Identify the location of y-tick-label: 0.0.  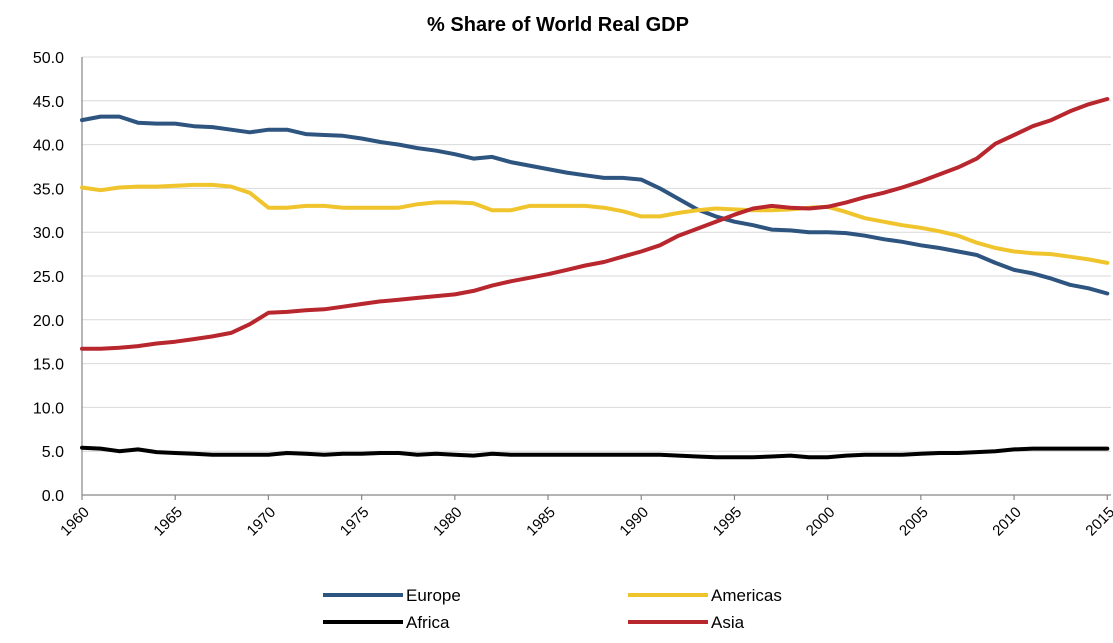
(53, 496).